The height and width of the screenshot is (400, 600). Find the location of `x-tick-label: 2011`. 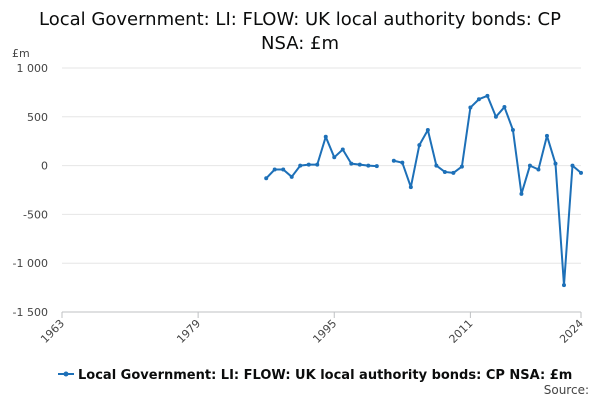

x-tick-label: 2011 is located at coordinates (461, 331).